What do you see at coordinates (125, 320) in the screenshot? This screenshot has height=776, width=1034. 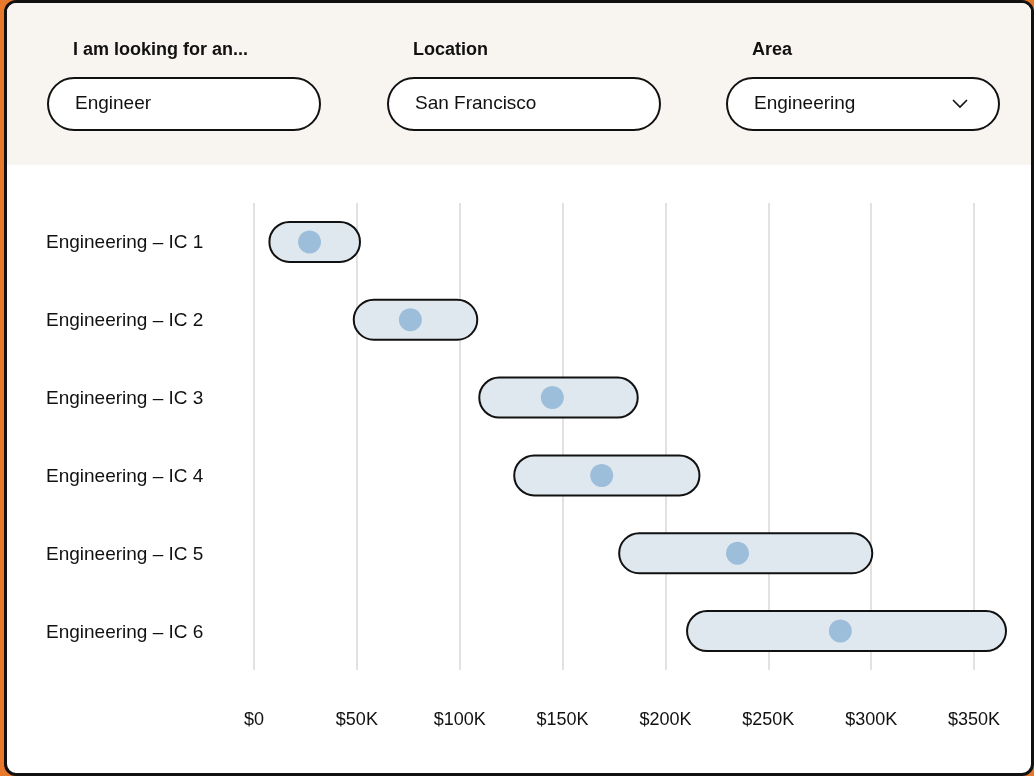 I see `y-tick-label: Engineering – IC 2` at bounding box center [125, 320].